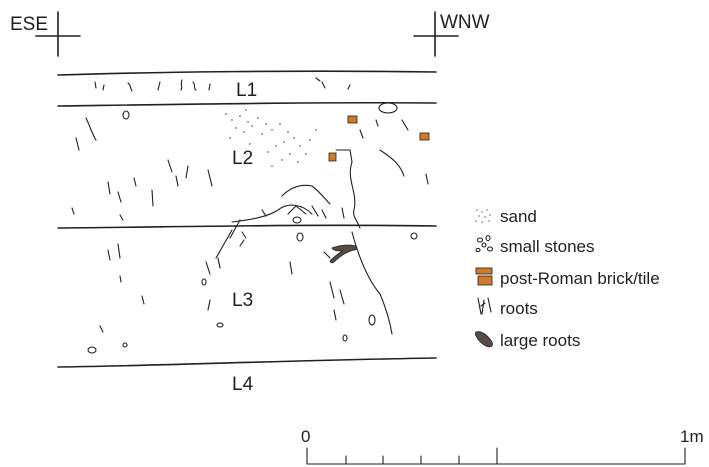 Image resolution: width=709 pixels, height=467 pixels. Describe the element at coordinates (540, 340) in the screenshot. I see `legend-label-large-roots: large roots` at that location.